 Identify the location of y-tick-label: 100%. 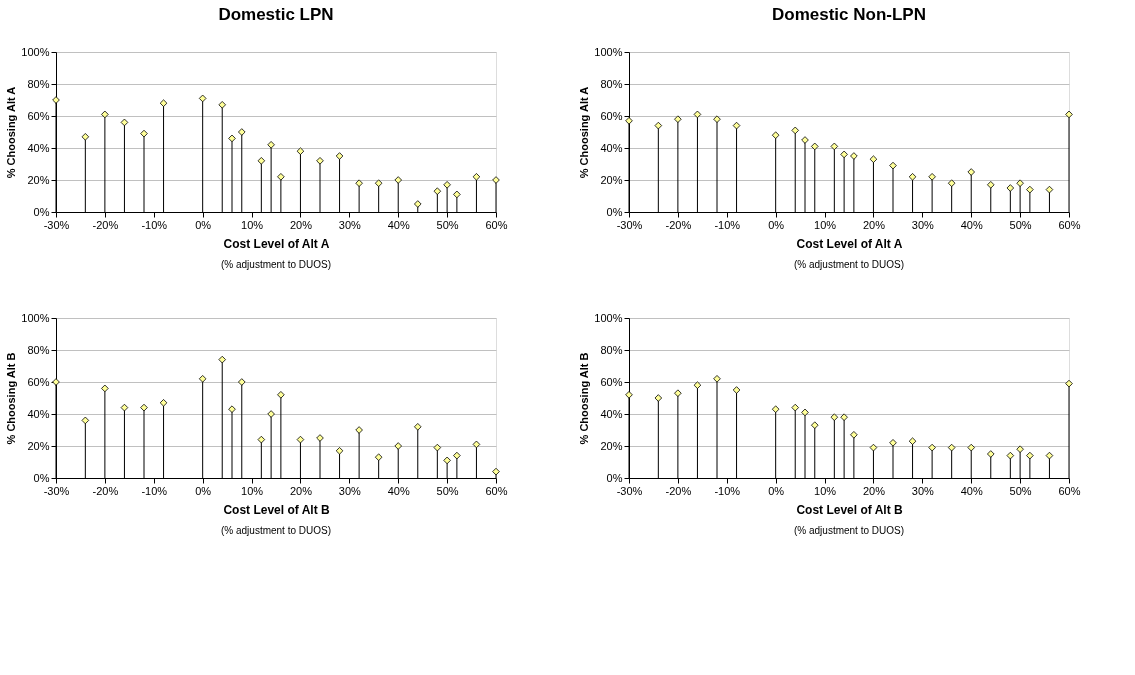
(608, 51).